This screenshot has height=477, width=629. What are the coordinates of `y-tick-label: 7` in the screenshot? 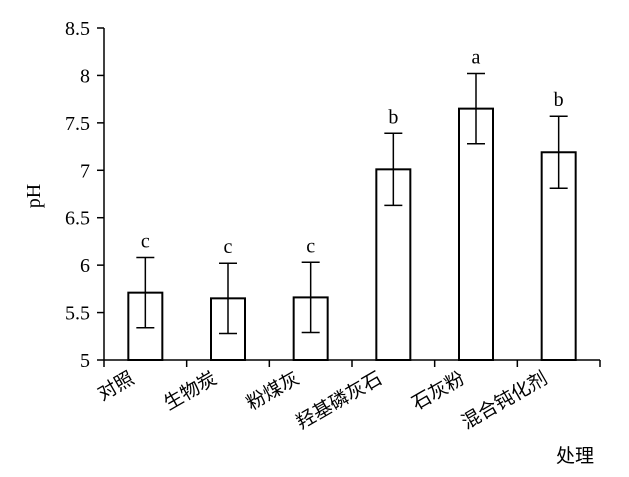 It's located at (85, 171).